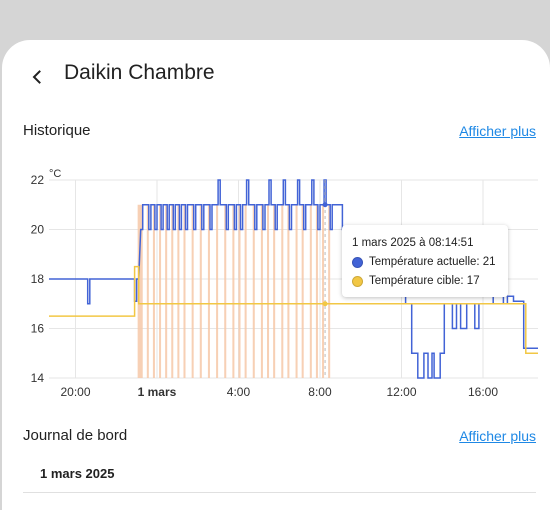 This screenshot has width=550, height=510. Describe the element at coordinates (38, 329) in the screenshot. I see `y-tick-label: 16` at that location.